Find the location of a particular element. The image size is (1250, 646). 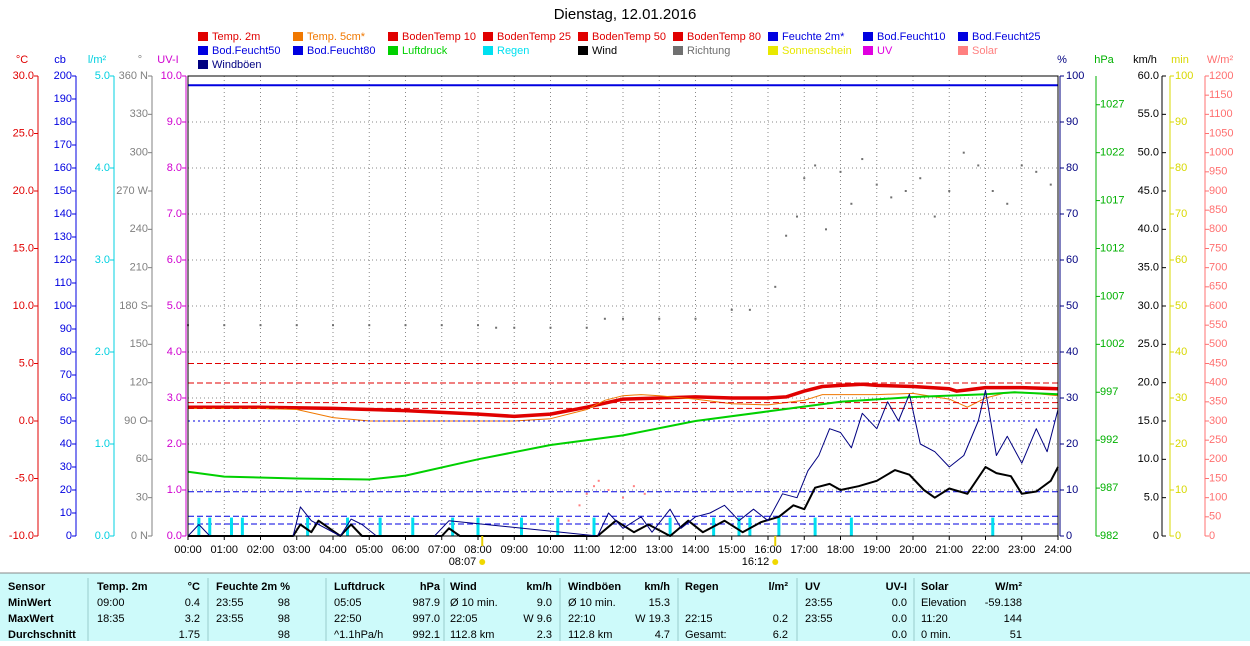

table-cell: 22:50 is located at coordinates (348, 619).